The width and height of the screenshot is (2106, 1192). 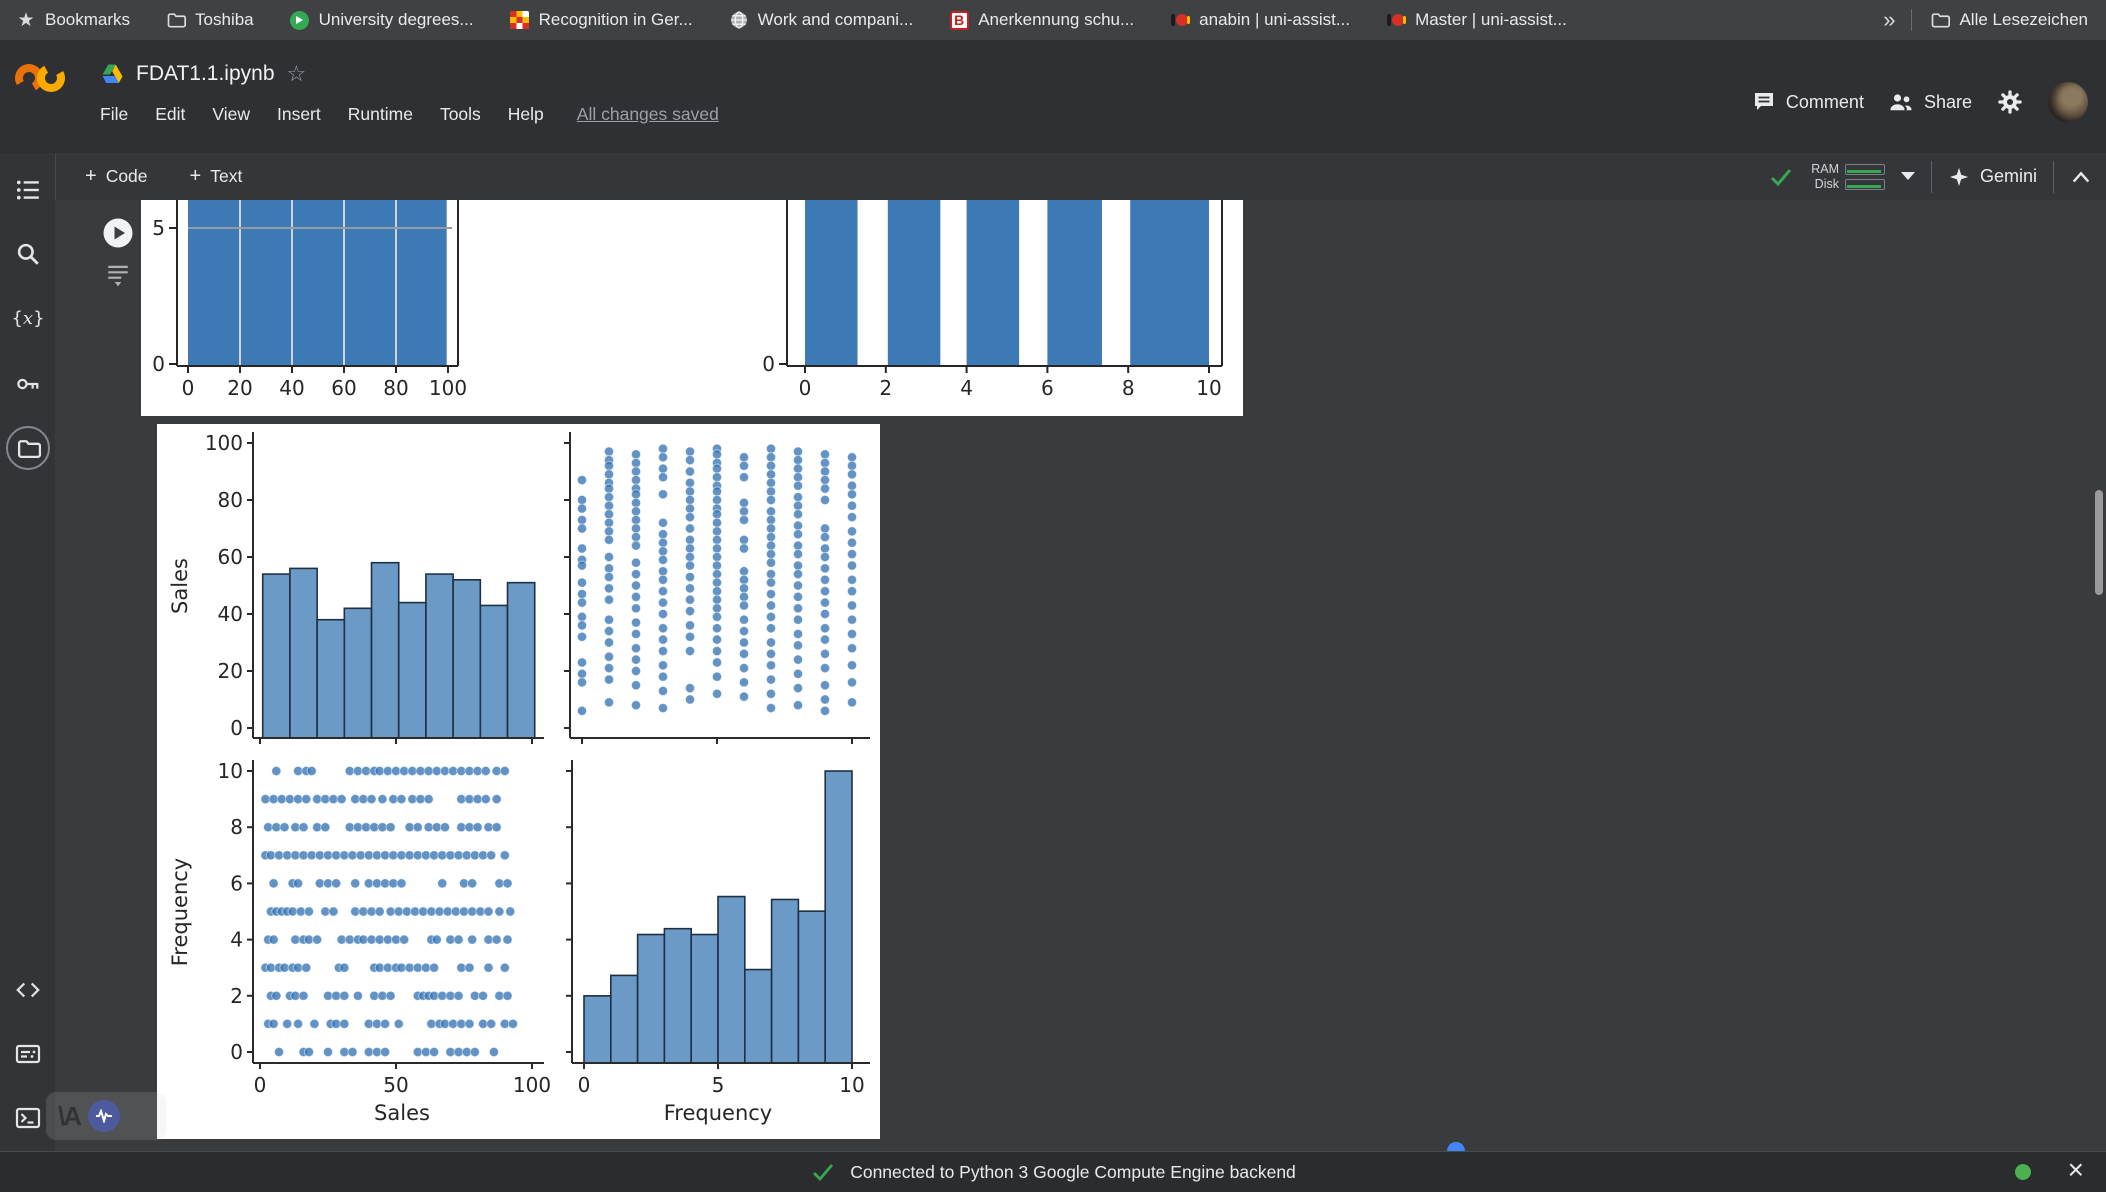 What do you see at coordinates (114, 114) in the screenshot?
I see `menu-file: File` at bounding box center [114, 114].